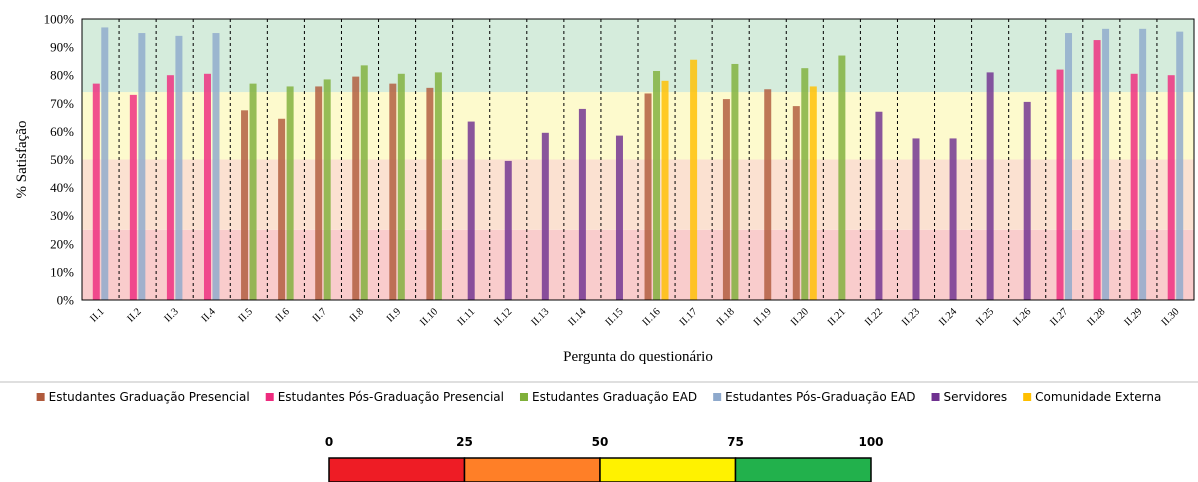 The height and width of the screenshot is (482, 1198). I want to click on legend-label: Estudantes Graduação EAD, so click(614, 397).